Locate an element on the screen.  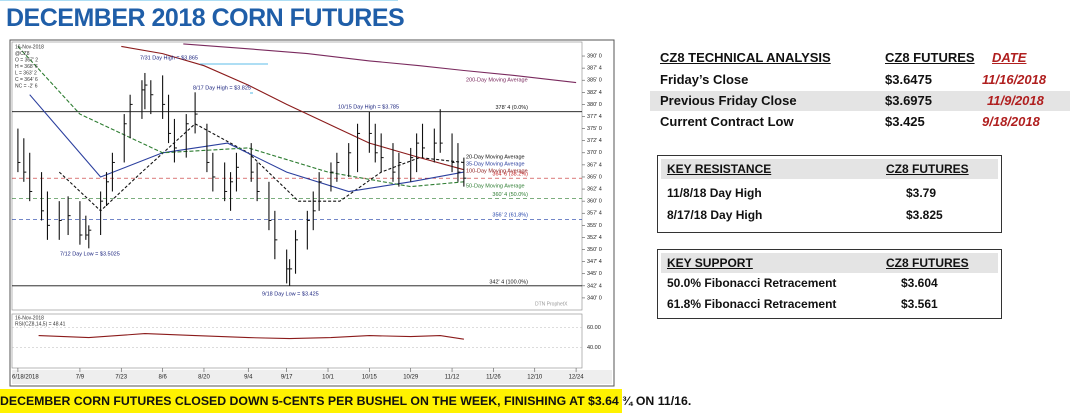
rsi-panel is located at coordinates (297, 341).